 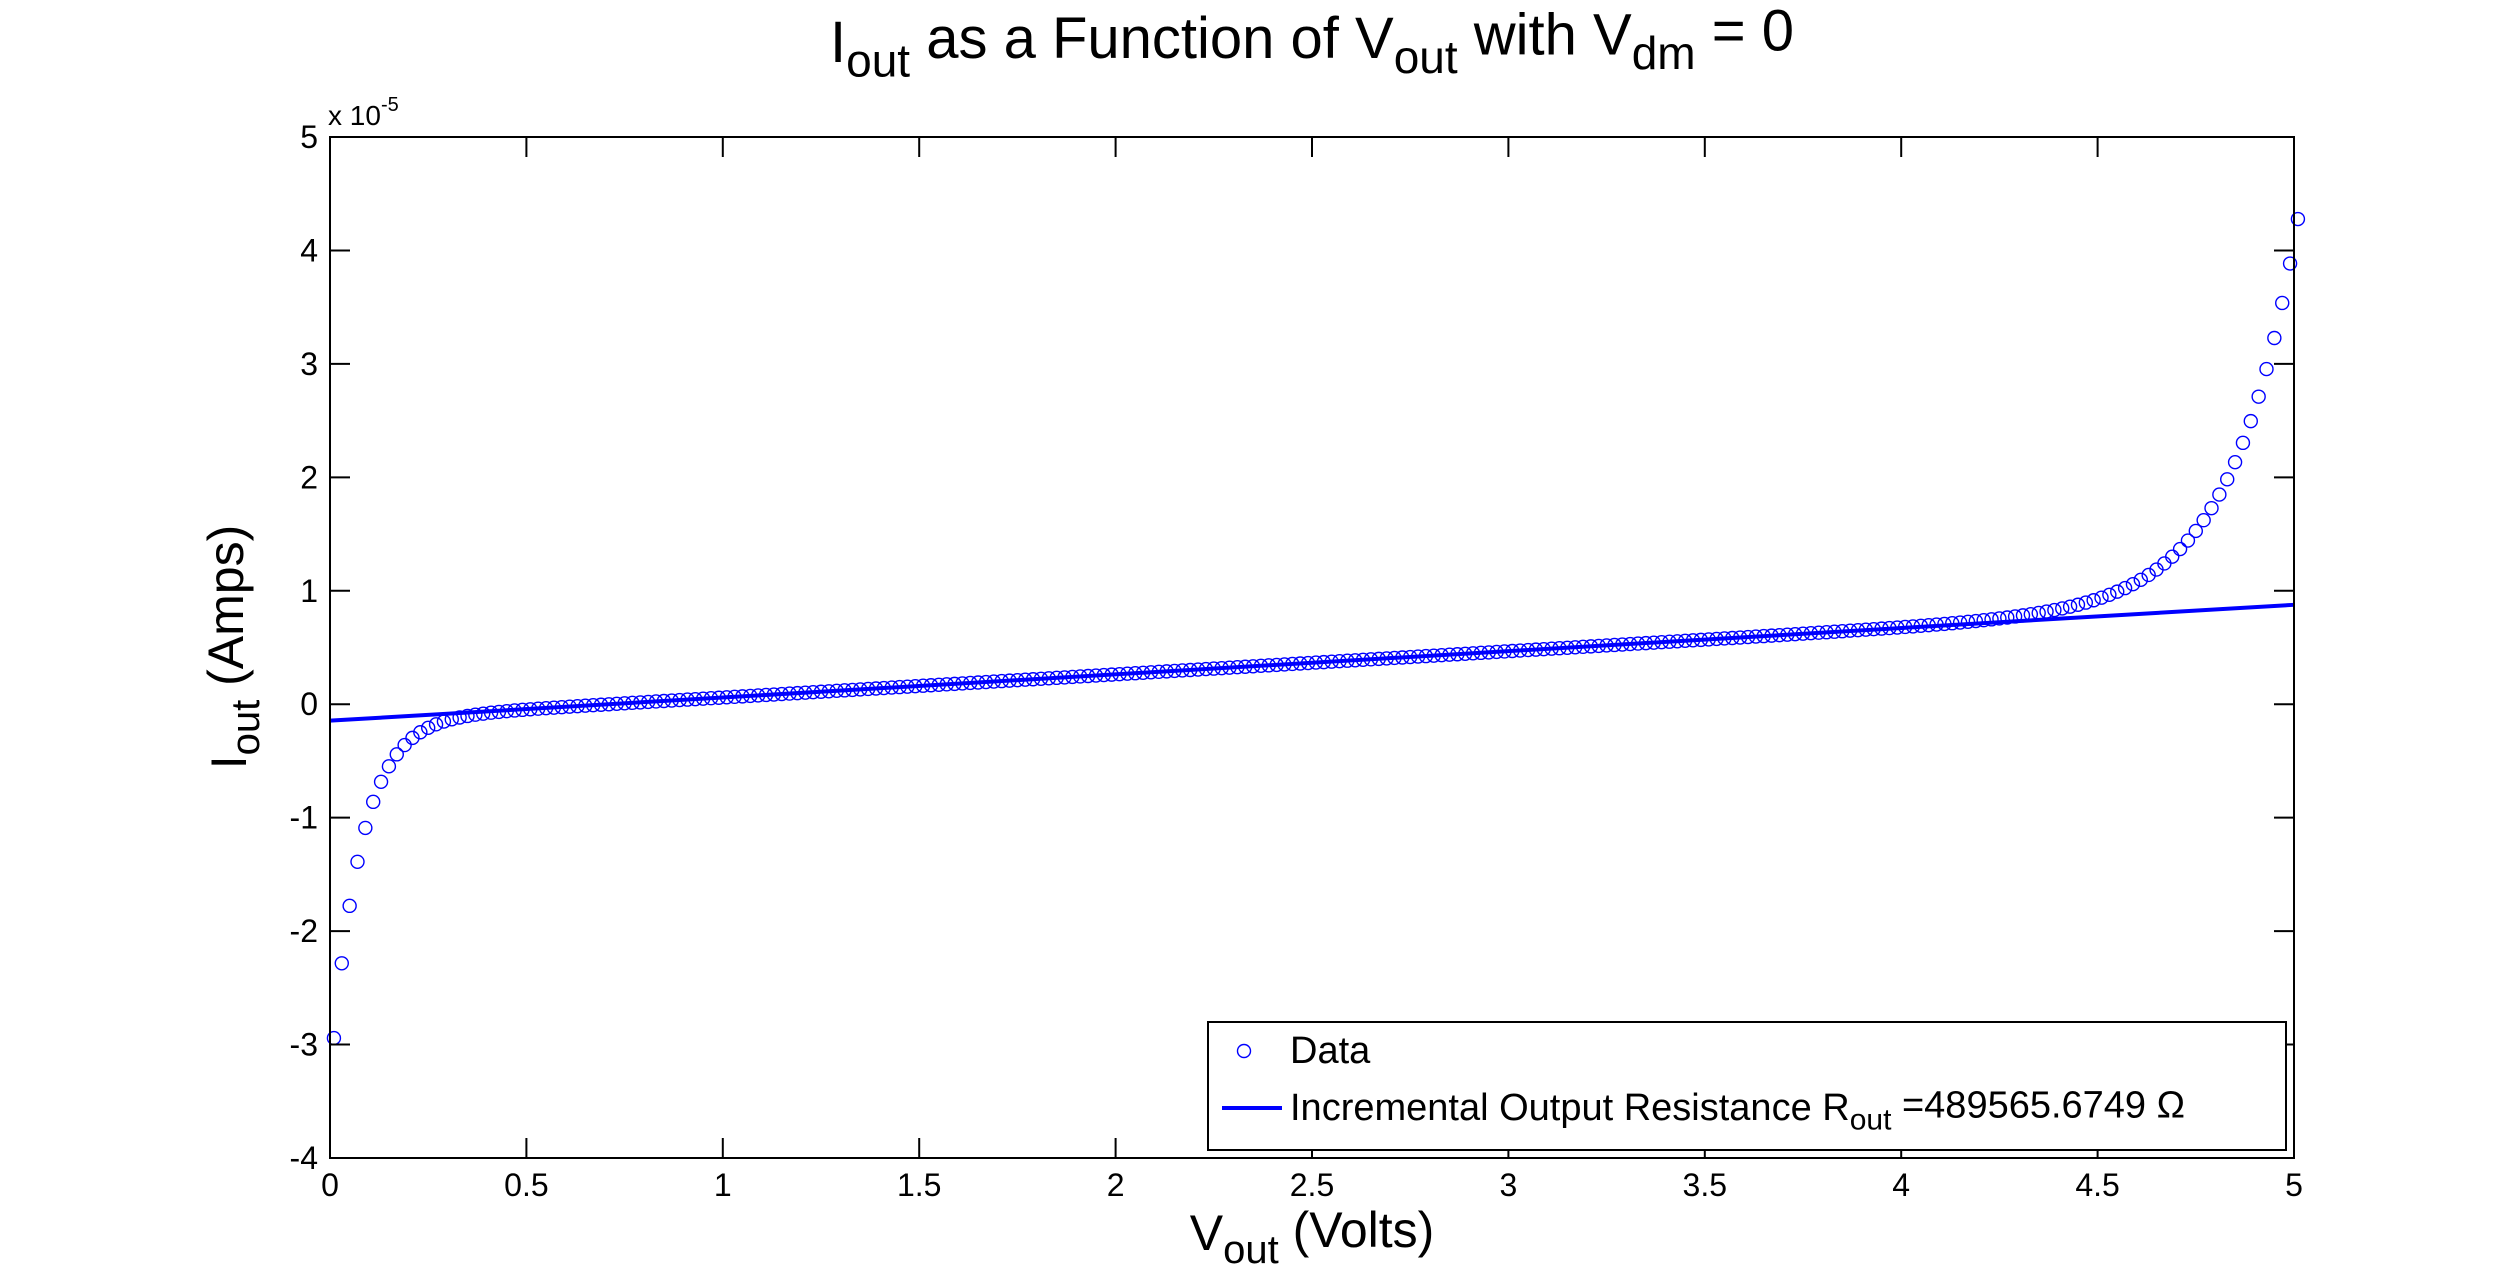 What do you see at coordinates (304, 1158) in the screenshot?
I see `y-tick-label: -4` at bounding box center [304, 1158].